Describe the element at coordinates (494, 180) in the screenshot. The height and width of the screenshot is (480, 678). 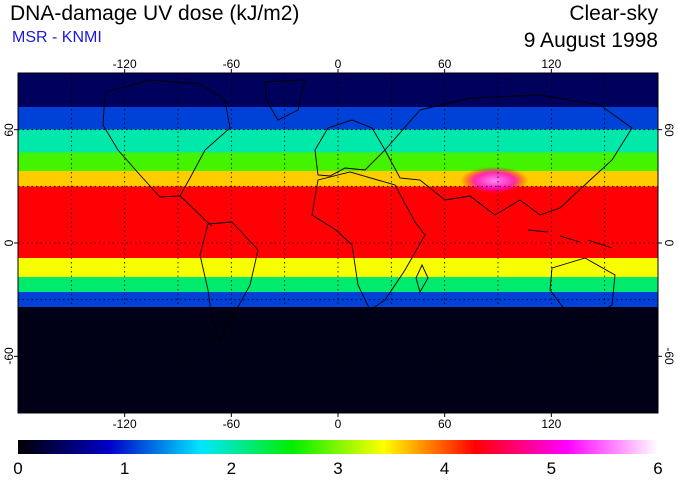
I see `uv-hotspot` at that location.